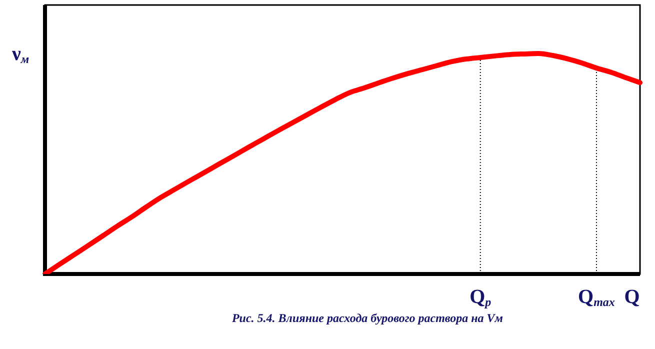  I want to click on x-axis-title: Q, so click(632, 297).